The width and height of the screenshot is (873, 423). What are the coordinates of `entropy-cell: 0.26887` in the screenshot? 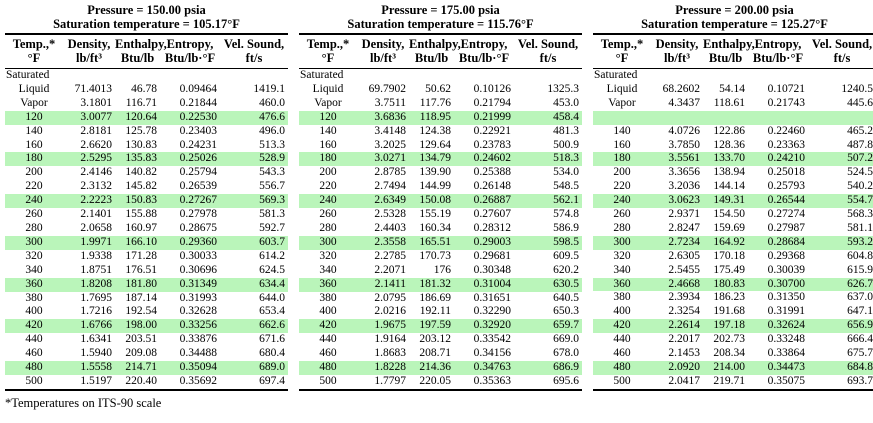 It's located at (484, 201).